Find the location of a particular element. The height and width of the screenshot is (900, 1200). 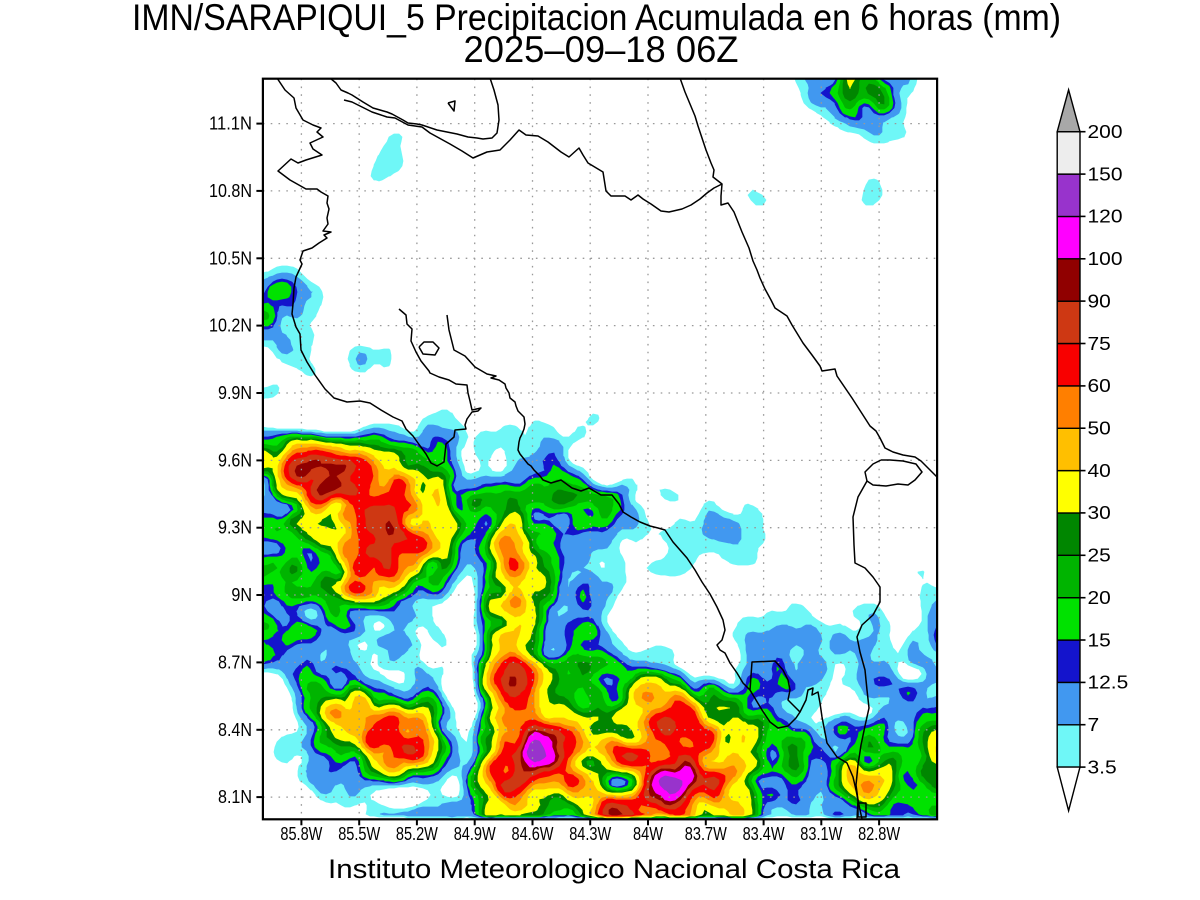

svg-text: 9.9N is located at coordinates (235, 393).